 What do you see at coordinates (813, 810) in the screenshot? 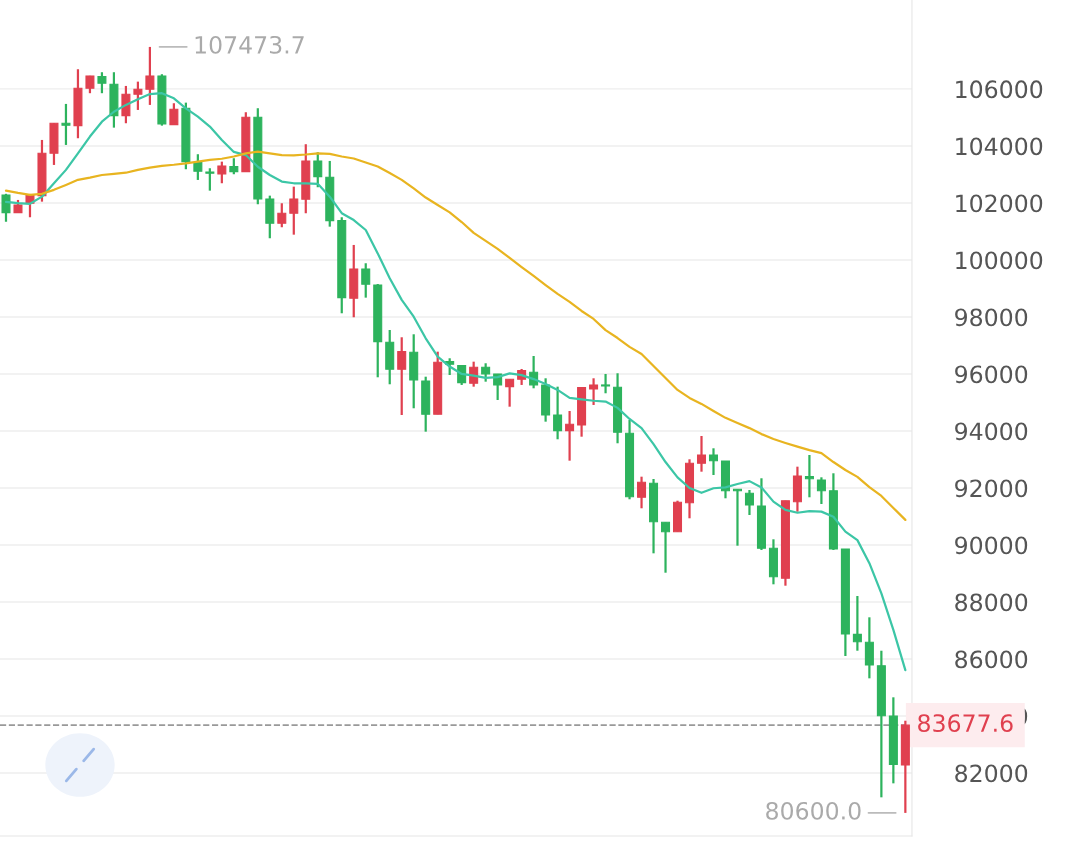
I see `annotation: 80600.0` at bounding box center [813, 810].